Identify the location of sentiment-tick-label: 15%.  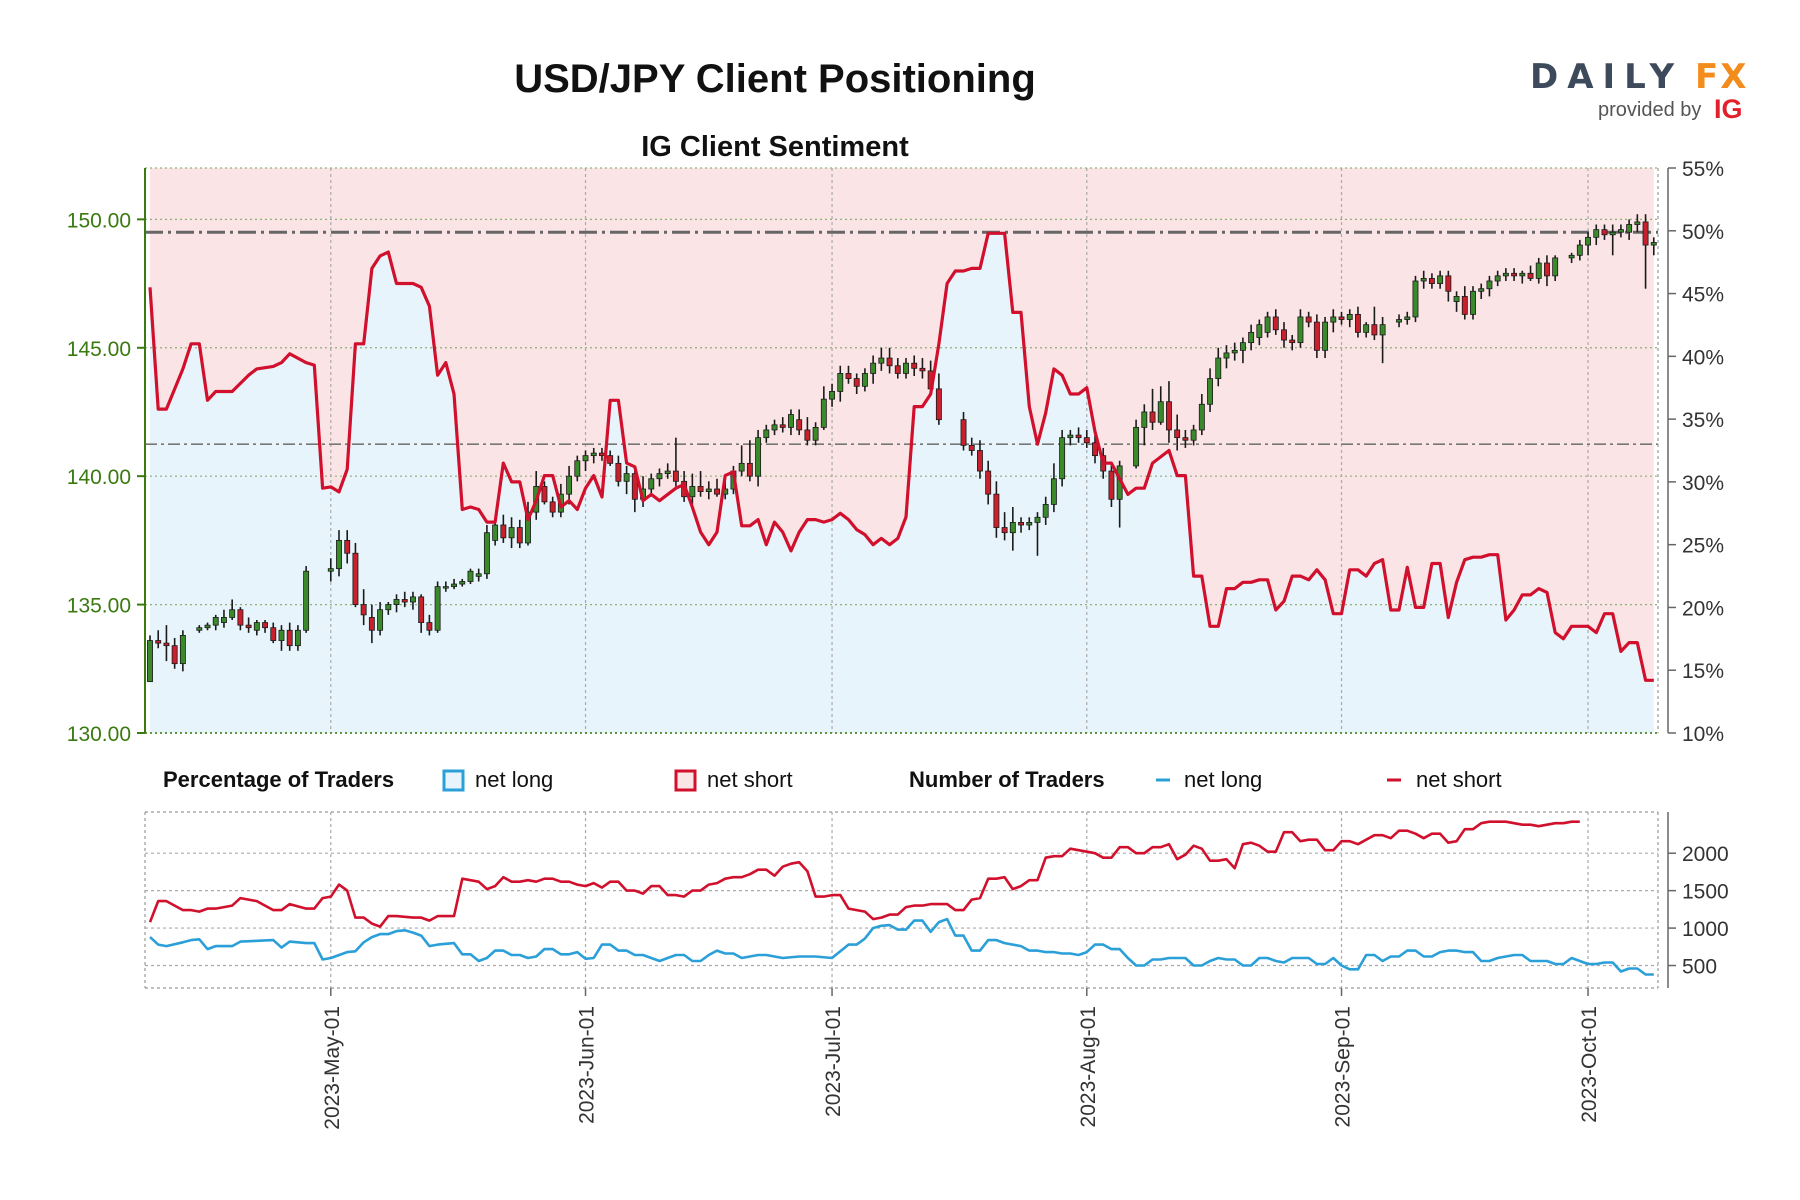
(1703, 671).